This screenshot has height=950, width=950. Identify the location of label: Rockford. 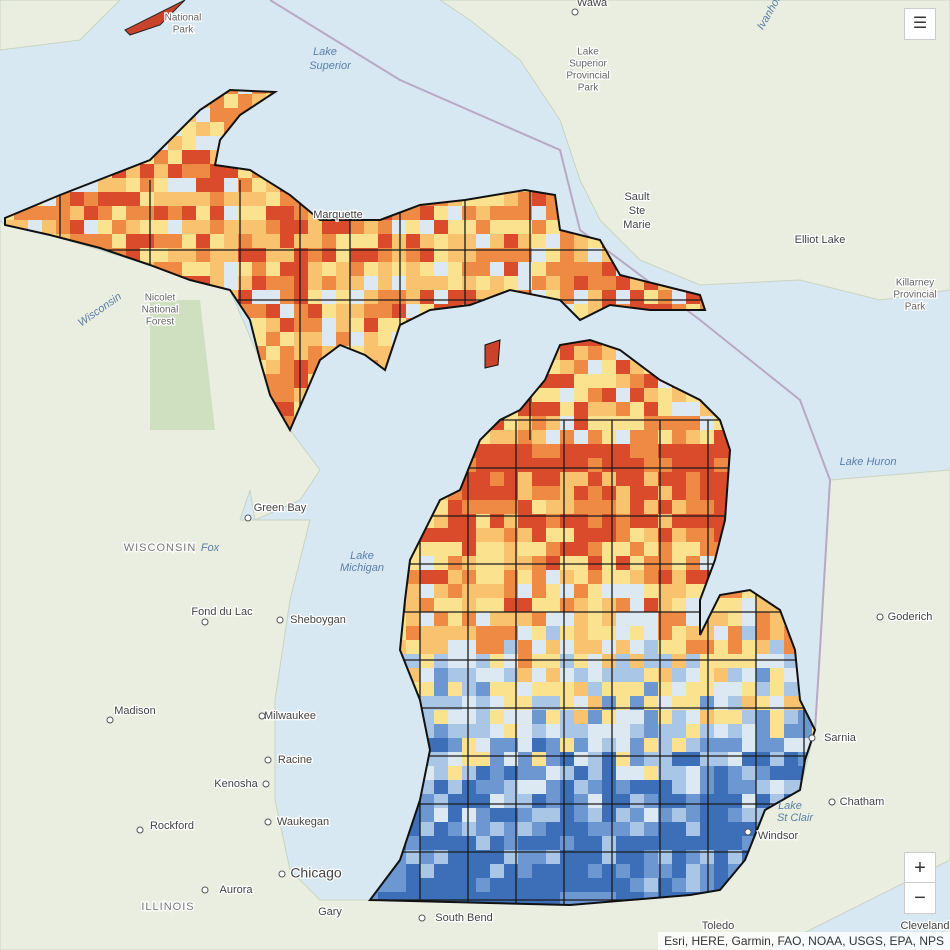
(172, 826).